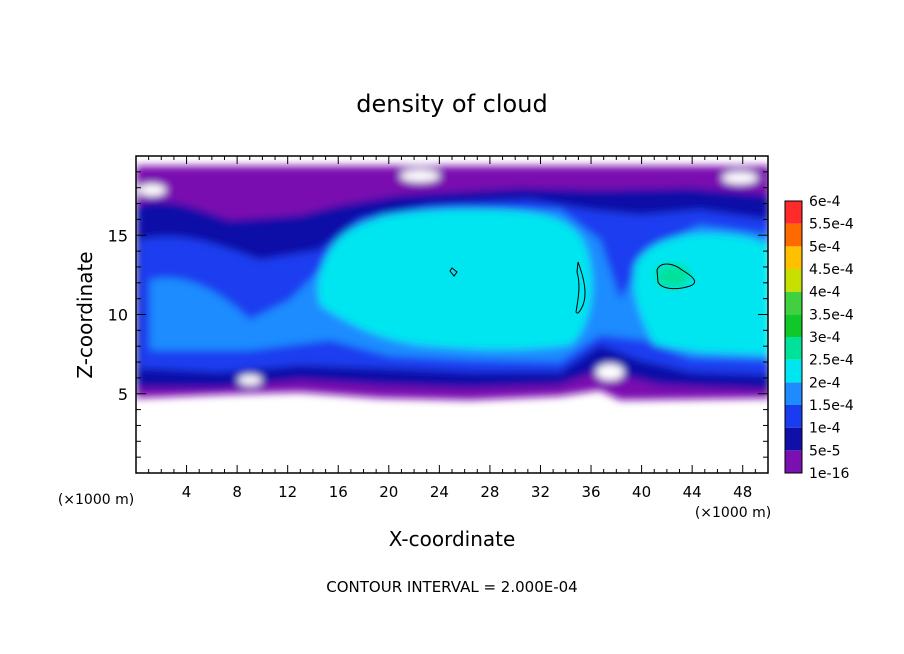 This screenshot has width=904, height=654. What do you see at coordinates (118, 235) in the screenshot?
I see `y-tick-label: 15` at bounding box center [118, 235].